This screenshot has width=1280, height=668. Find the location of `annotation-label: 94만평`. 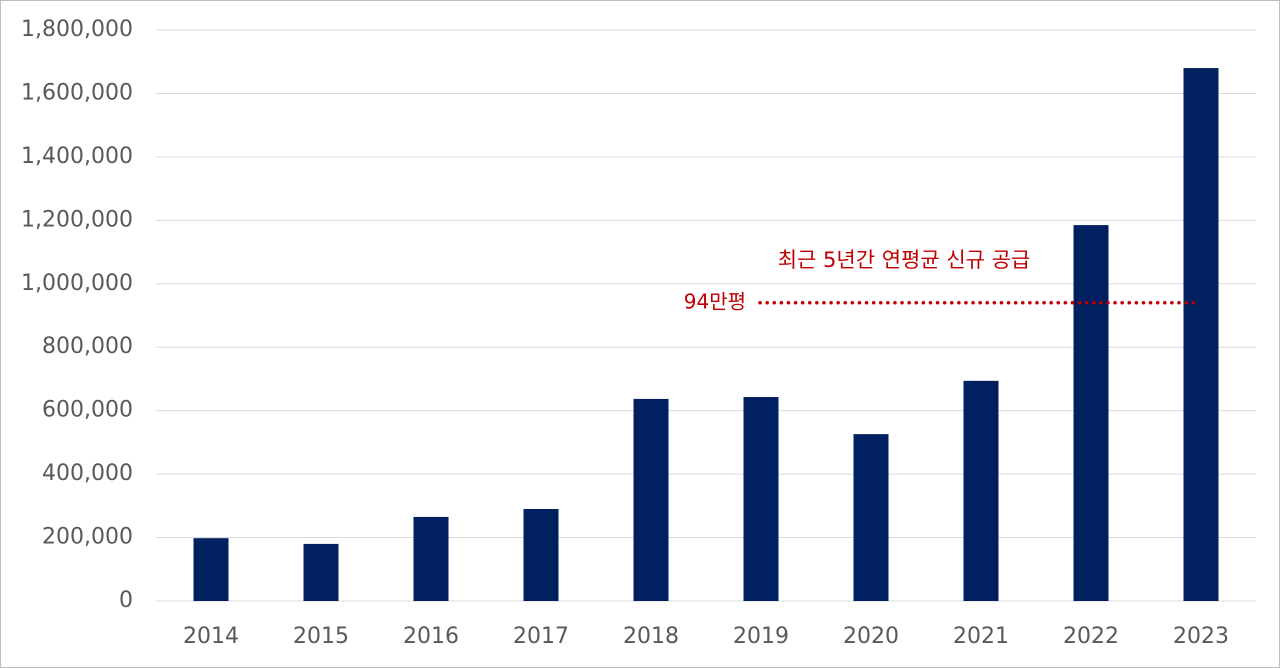

annotation-label: 94만평 is located at coordinates (715, 301).